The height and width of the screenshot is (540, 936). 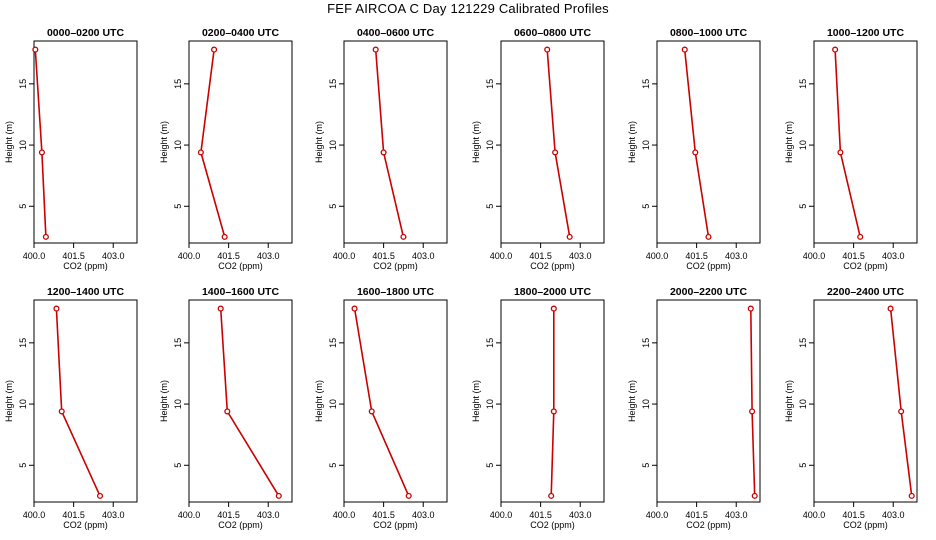 I want to click on panel-10-y-tick-label: 10, so click(x=490, y=404).